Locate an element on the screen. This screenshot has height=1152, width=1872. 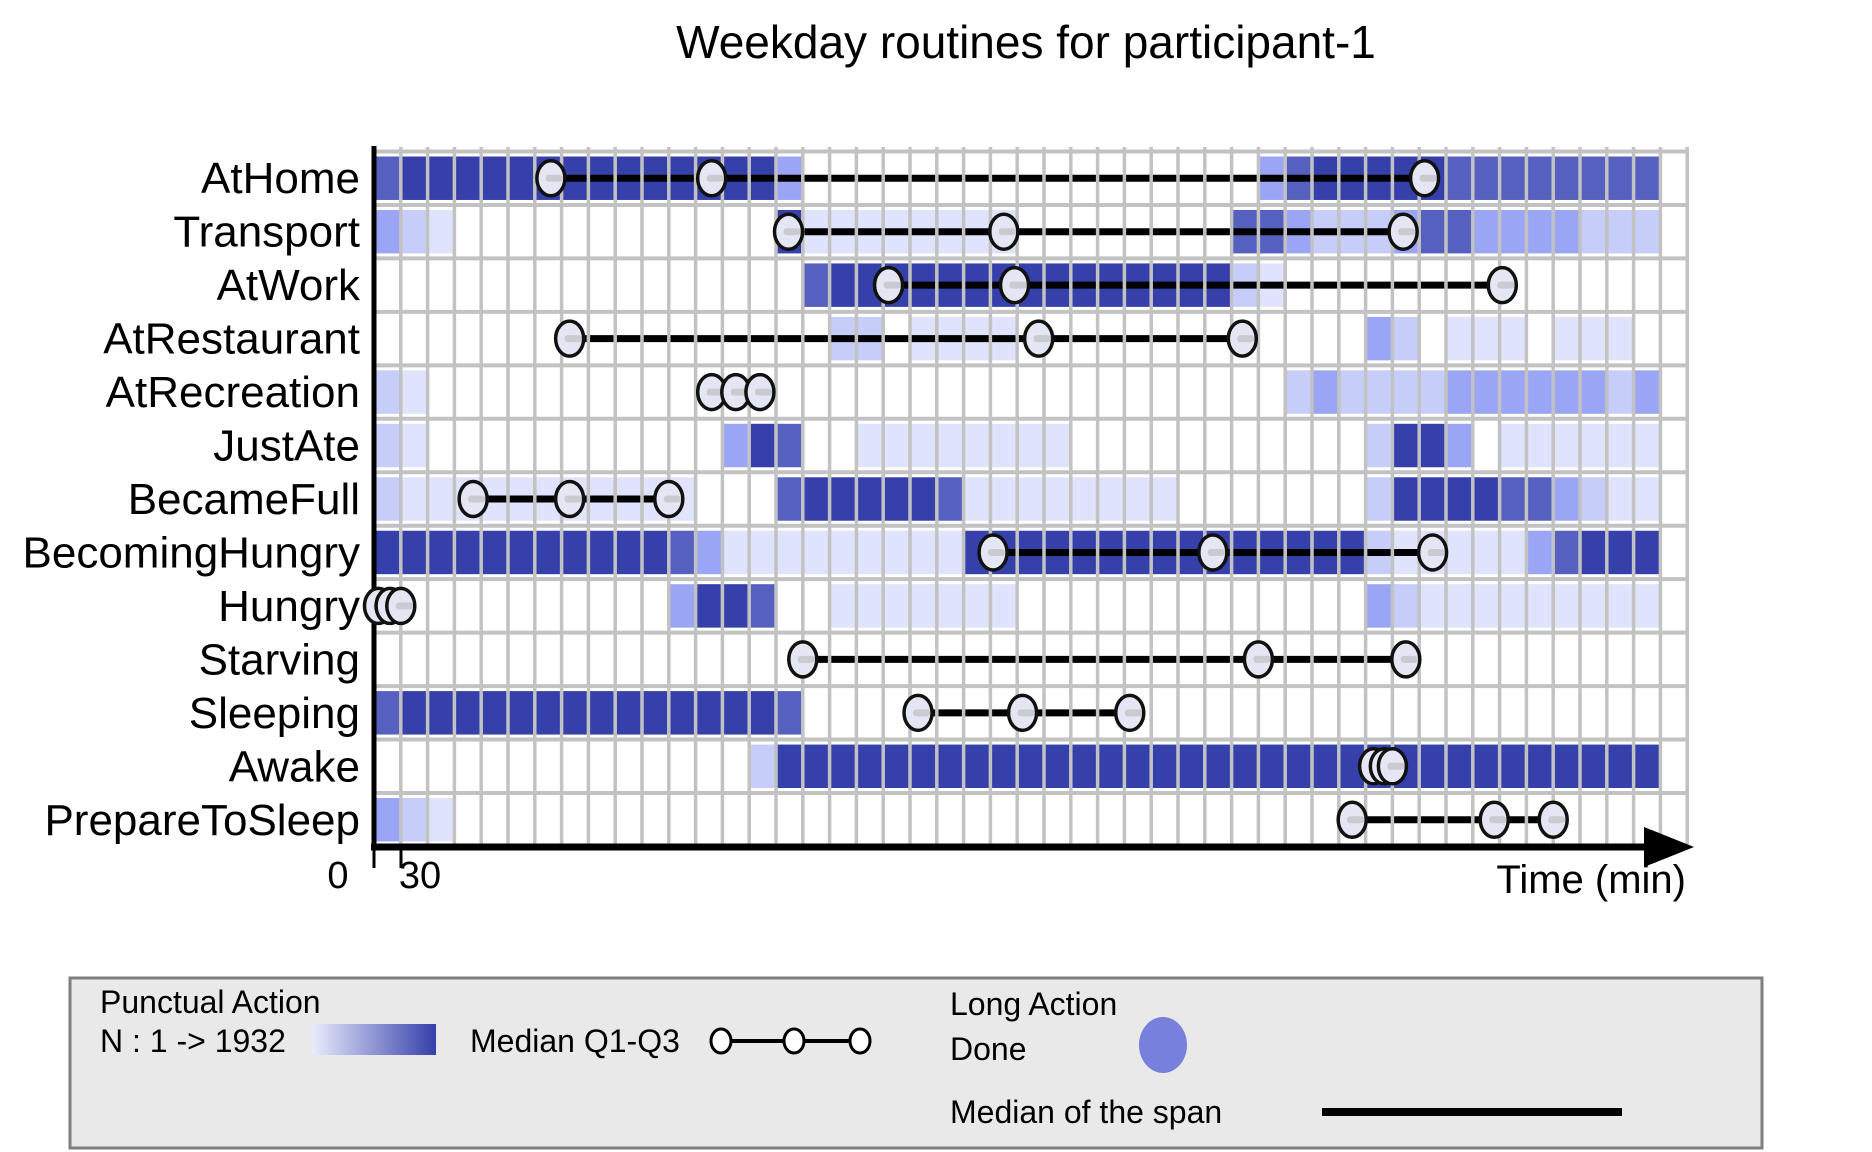
x-tick-label-30: 30 is located at coordinates (420, 876).